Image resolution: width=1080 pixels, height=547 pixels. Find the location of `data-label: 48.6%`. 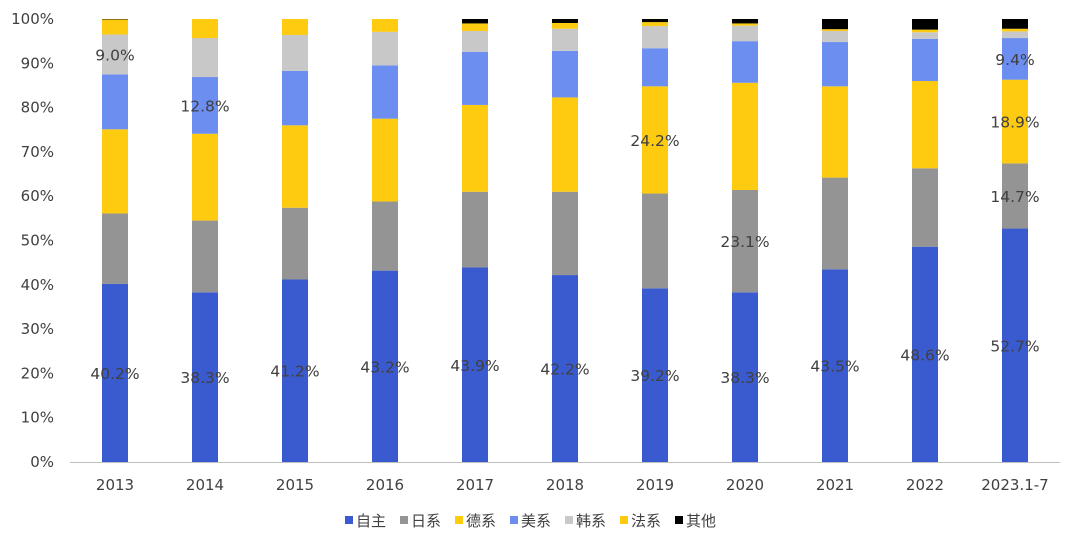

data-label: 48.6% is located at coordinates (924, 355).